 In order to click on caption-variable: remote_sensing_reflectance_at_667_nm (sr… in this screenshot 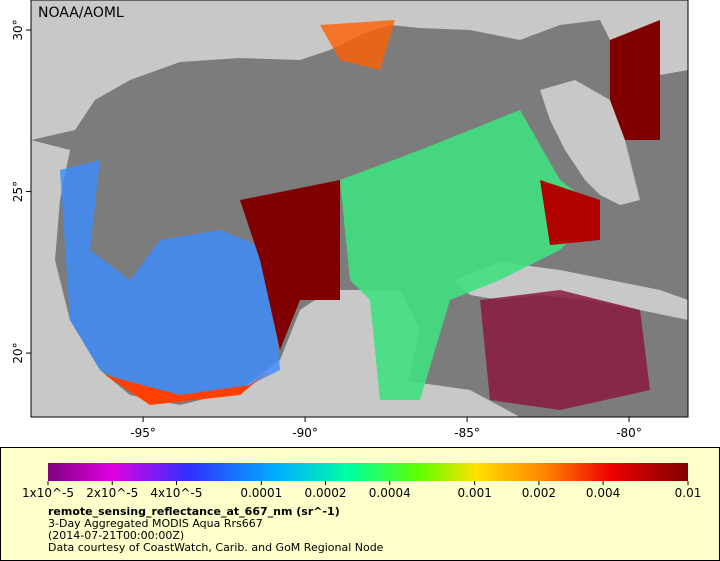, I will do `click(194, 511)`.